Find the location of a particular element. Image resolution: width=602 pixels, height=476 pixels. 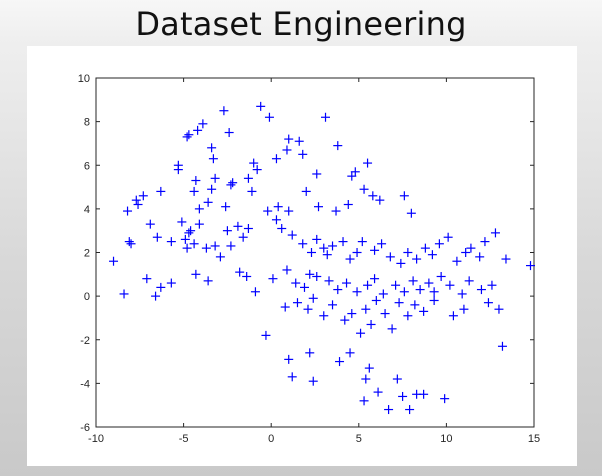

y-tick-label: 2 is located at coordinates (87, 254).